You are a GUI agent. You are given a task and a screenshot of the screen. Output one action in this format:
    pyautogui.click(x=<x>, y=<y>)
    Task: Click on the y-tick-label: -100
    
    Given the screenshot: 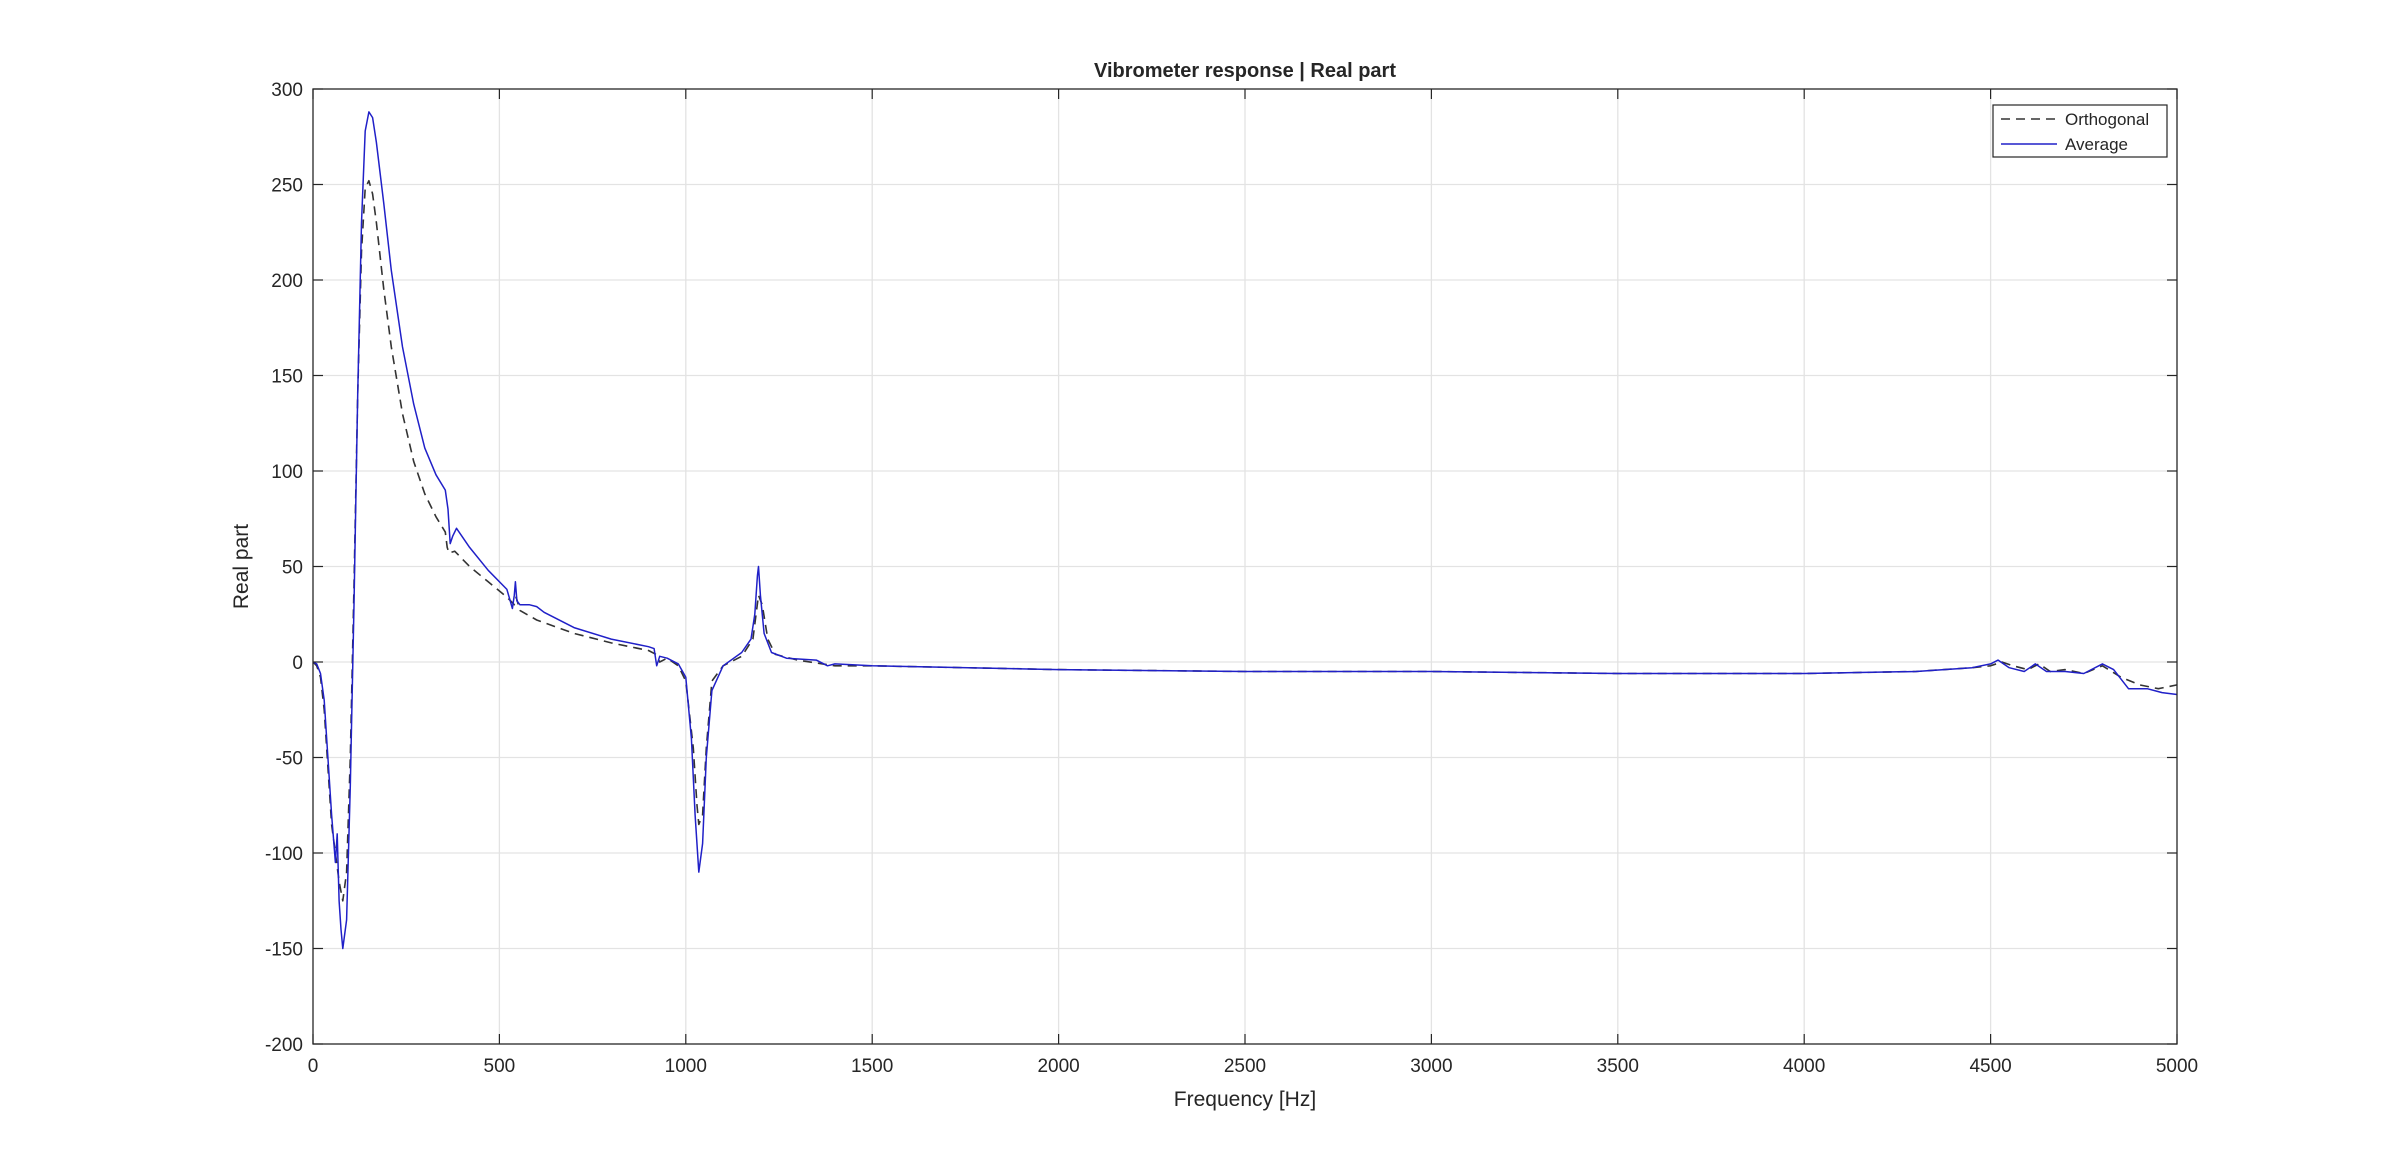 What is the action you would take?
    pyautogui.click(x=284, y=854)
    